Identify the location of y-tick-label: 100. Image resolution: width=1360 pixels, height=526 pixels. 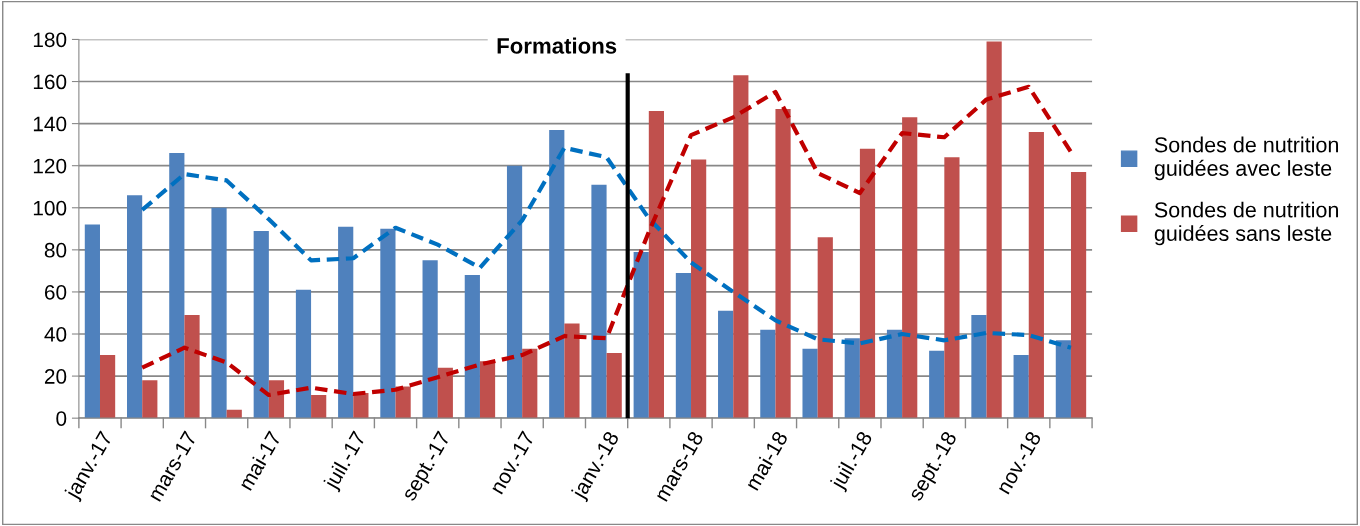
(50, 208).